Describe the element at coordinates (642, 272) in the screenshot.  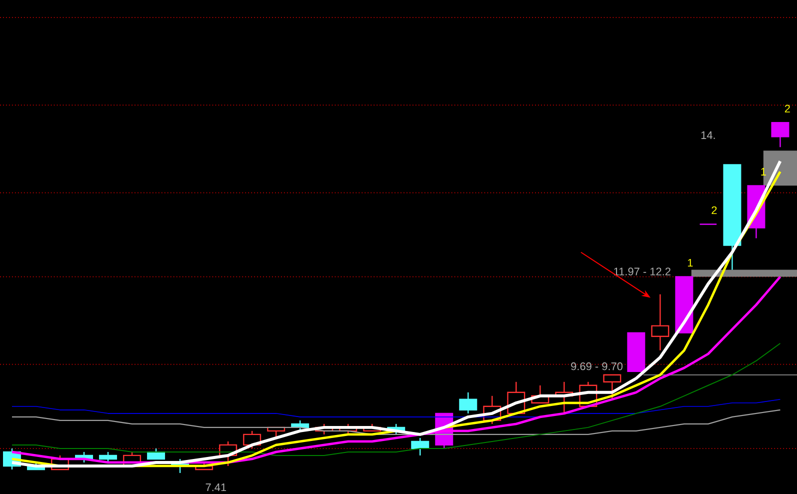
I see `annotation: 11.97 - 12.2` at that location.